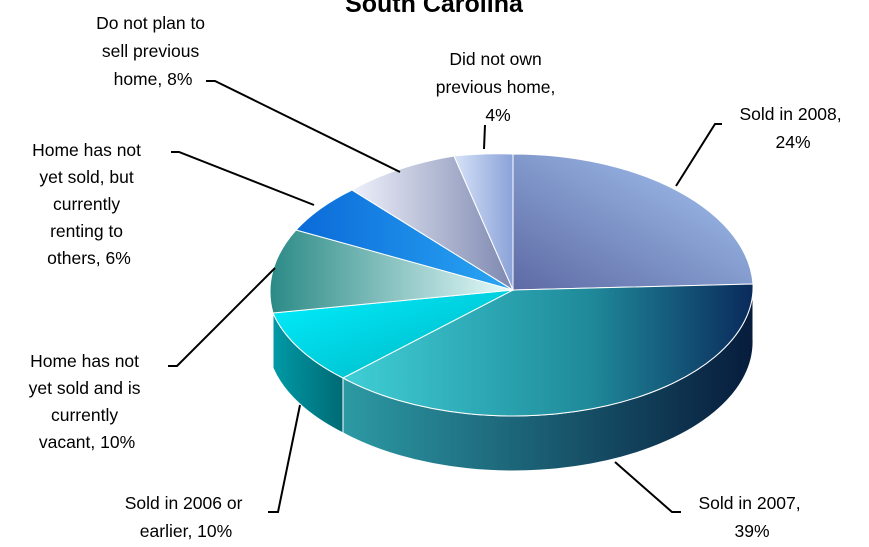 This screenshot has width=869, height=547. What do you see at coordinates (484, 137) in the screenshot?
I see `leader-did-not-own` at bounding box center [484, 137].